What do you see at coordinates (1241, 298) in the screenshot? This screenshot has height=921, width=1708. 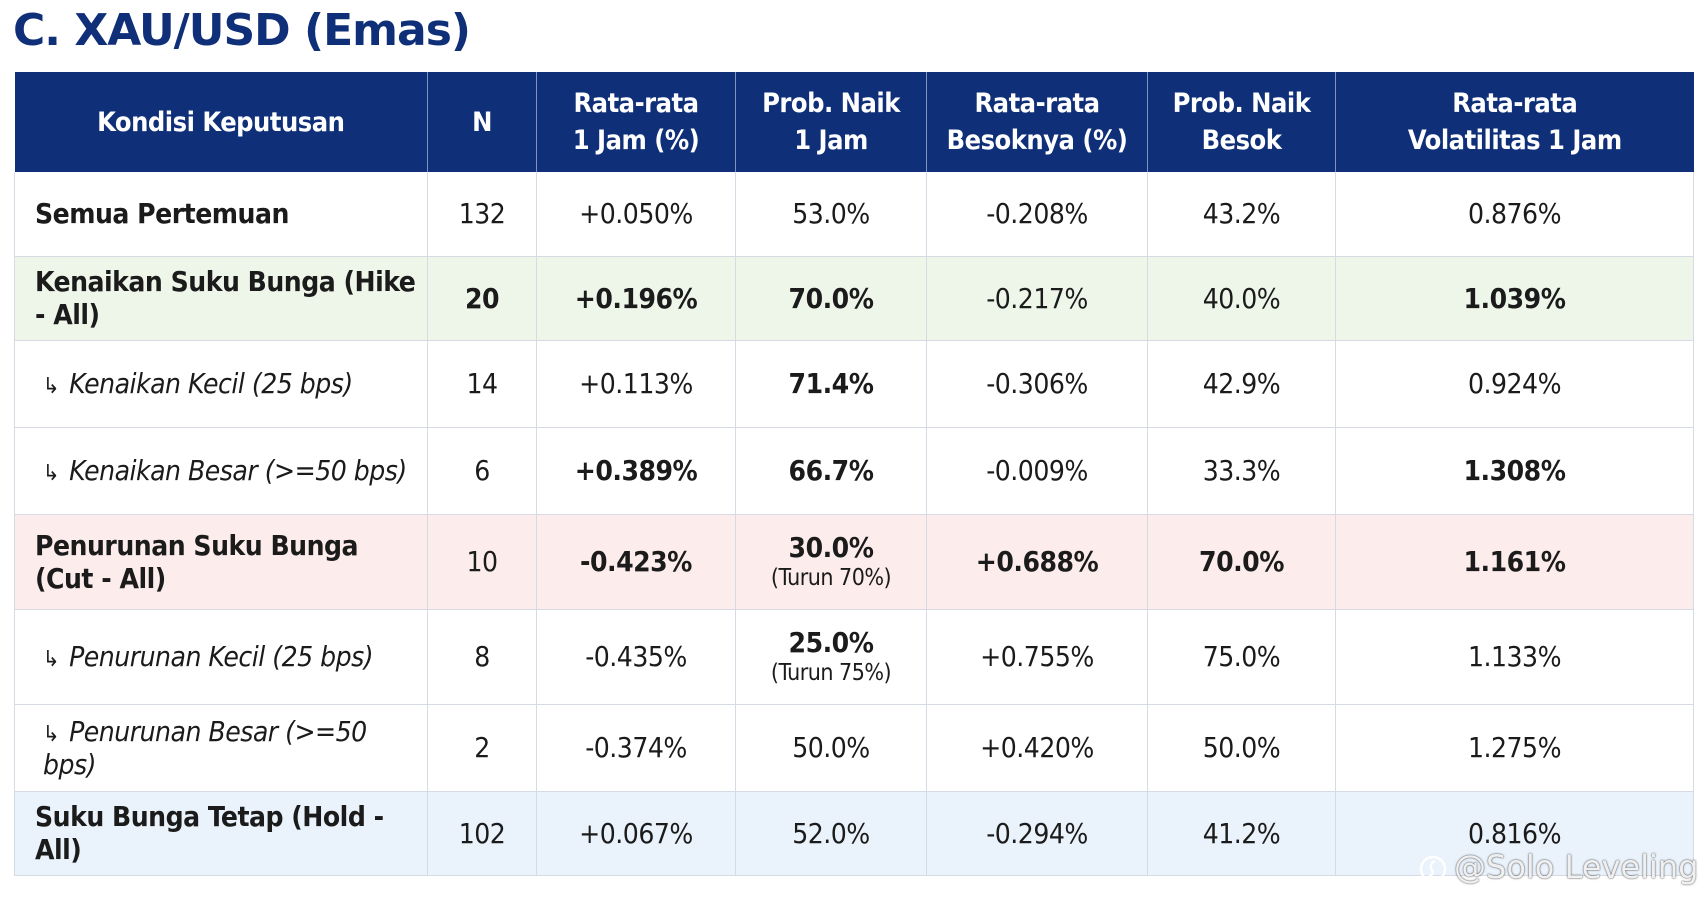 I see `cell-prob-next: 40.0%` at bounding box center [1241, 298].